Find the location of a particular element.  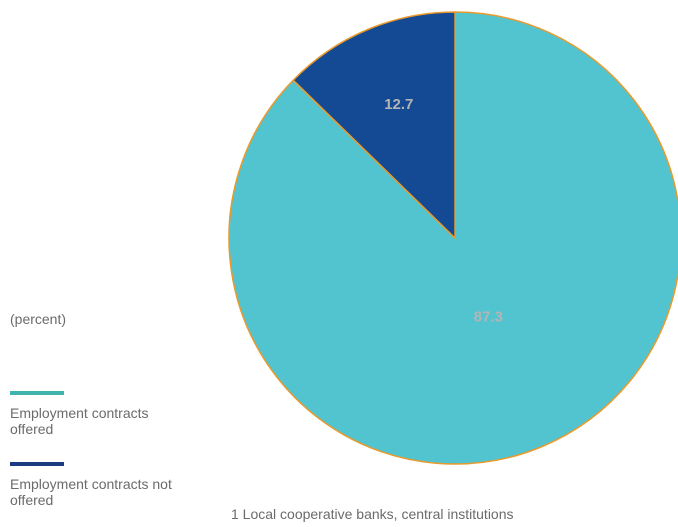

legend-swatch-not-offered is located at coordinates (37, 464).